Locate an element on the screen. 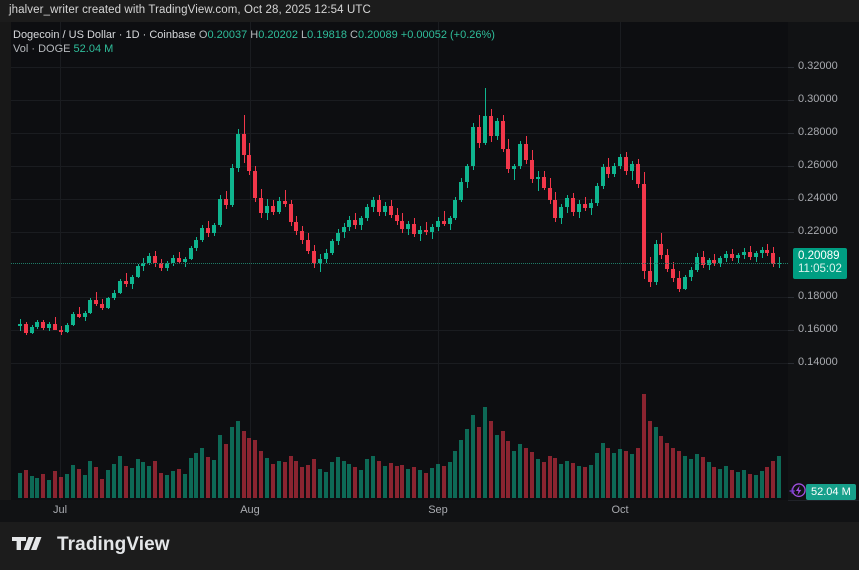 The width and height of the screenshot is (859, 570). volume-legend: Vol · DOGE 52.04 M is located at coordinates (63, 49).